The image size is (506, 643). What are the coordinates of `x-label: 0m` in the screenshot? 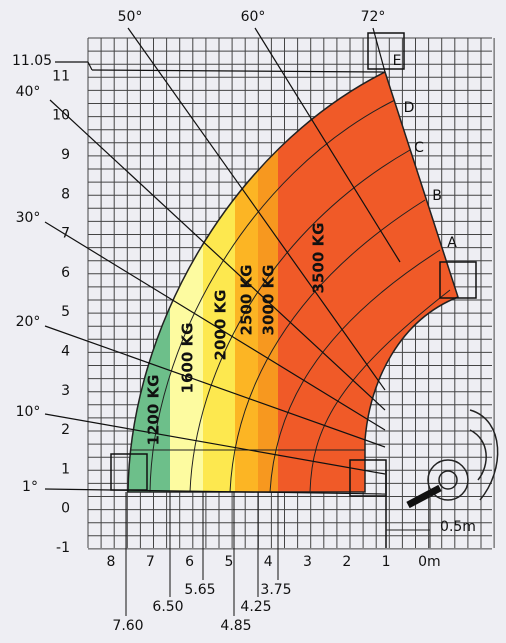 It's located at (429, 562).